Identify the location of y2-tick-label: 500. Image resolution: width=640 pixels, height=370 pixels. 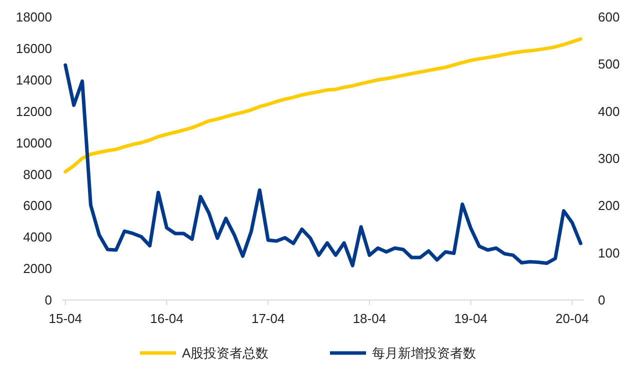
(609, 64).